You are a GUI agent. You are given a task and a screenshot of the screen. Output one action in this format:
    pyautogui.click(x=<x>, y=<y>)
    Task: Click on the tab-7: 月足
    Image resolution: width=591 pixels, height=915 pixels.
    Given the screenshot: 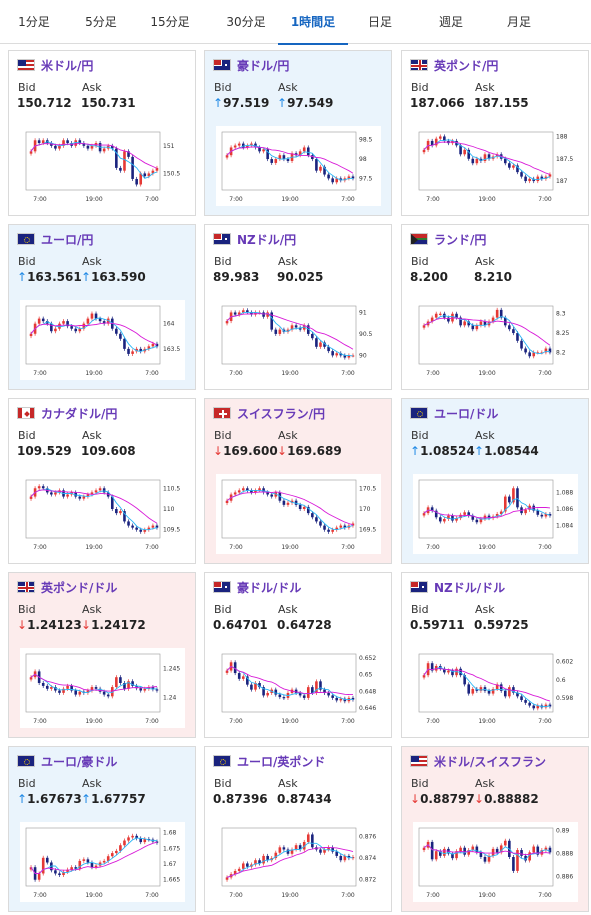 What is the action you would take?
    pyautogui.click(x=518, y=22)
    